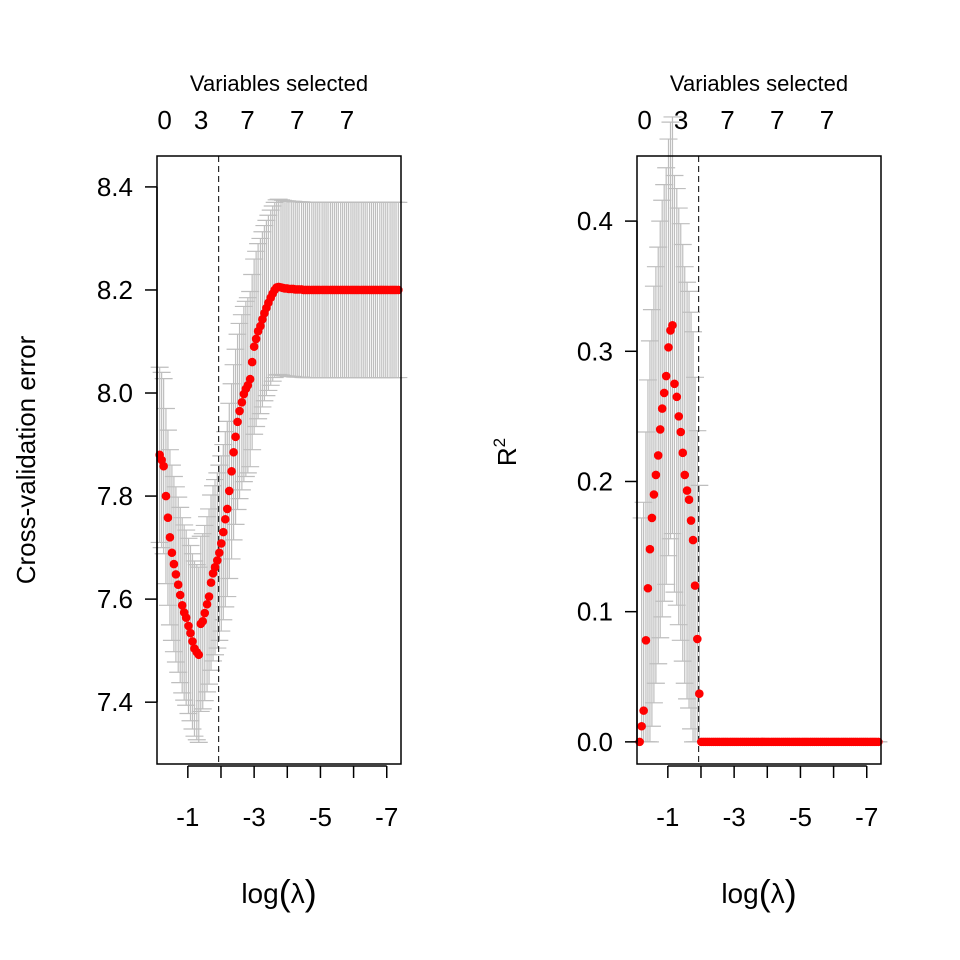 The width and height of the screenshot is (960, 960). What do you see at coordinates (254, 817) in the screenshot?
I see `cv-error-x-tick-label: -3` at bounding box center [254, 817].